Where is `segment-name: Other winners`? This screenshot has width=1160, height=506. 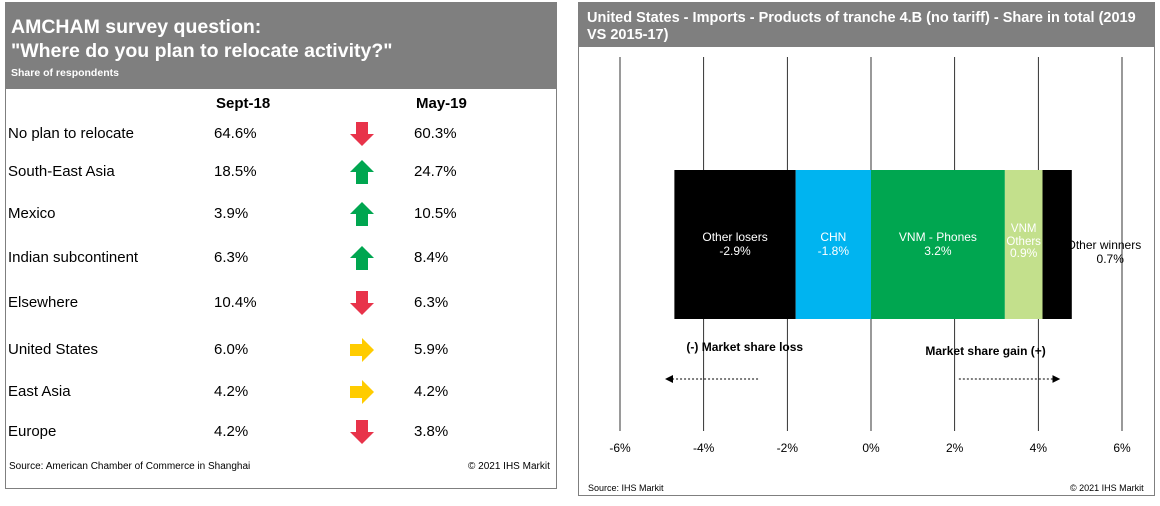
segment-name: Other winners is located at coordinates (1104, 245).